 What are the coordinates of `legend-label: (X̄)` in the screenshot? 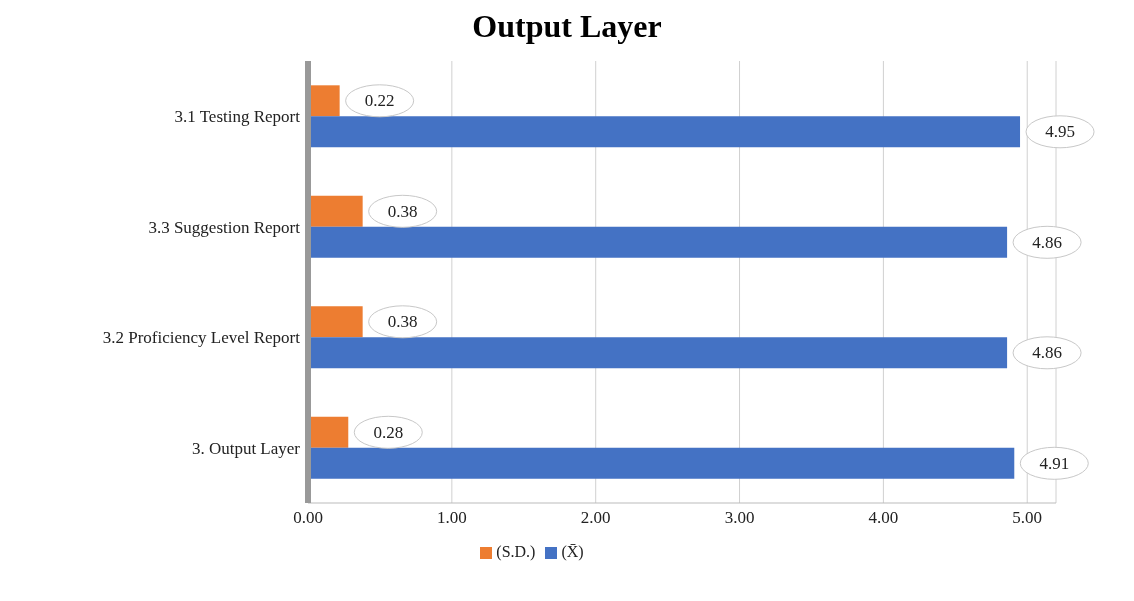 It's located at (572, 551).